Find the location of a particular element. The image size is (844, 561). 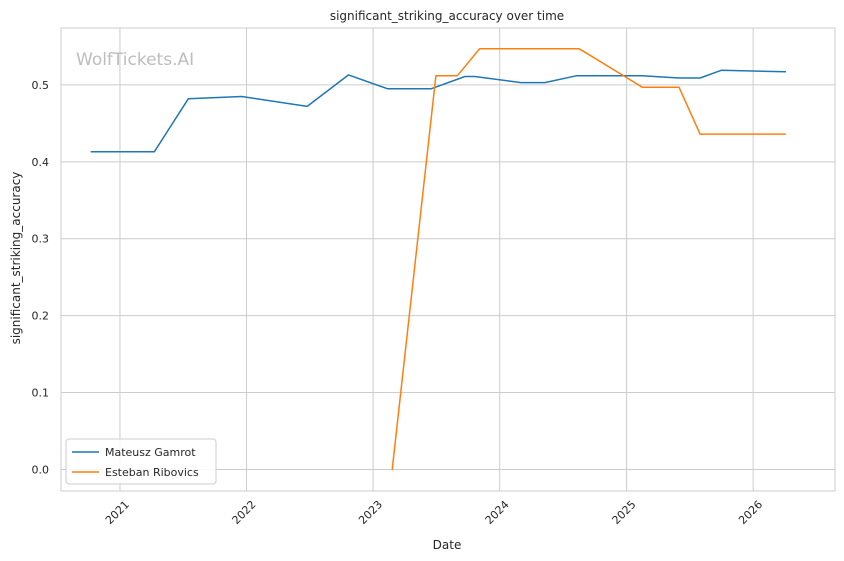

legend-box is located at coordinates (141, 461).